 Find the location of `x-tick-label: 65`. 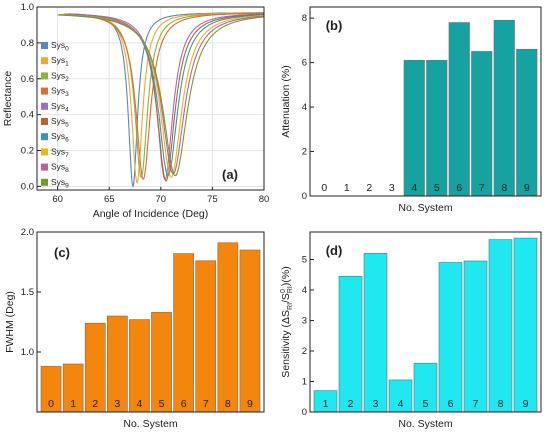

x-tick-label: 65 is located at coordinates (109, 199).